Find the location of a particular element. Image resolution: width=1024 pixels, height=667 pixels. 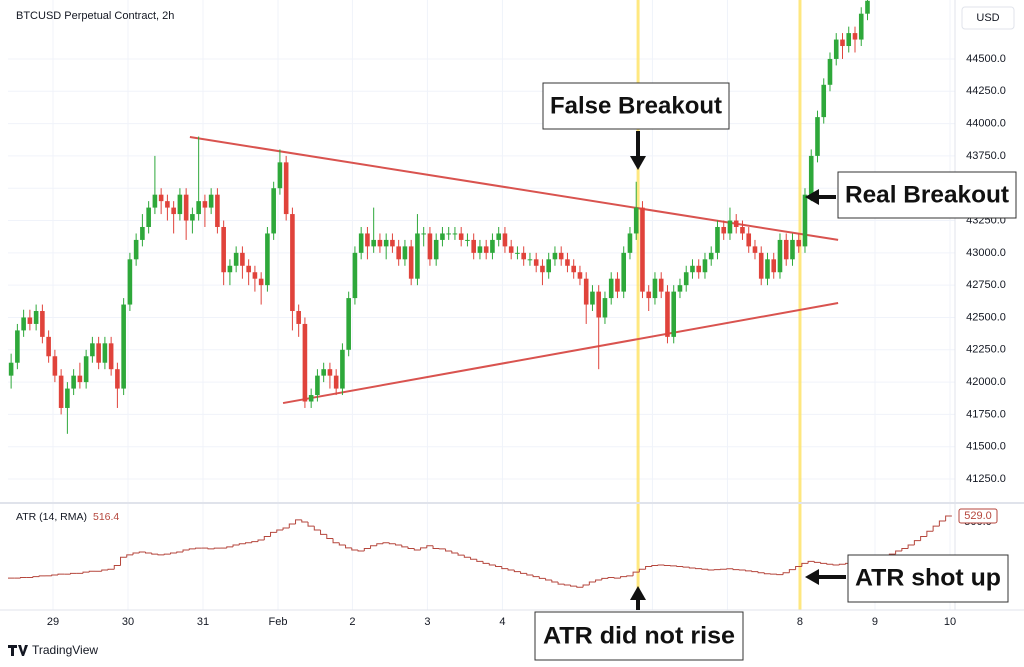

y-tick-label: 41250.0 is located at coordinates (986, 479).